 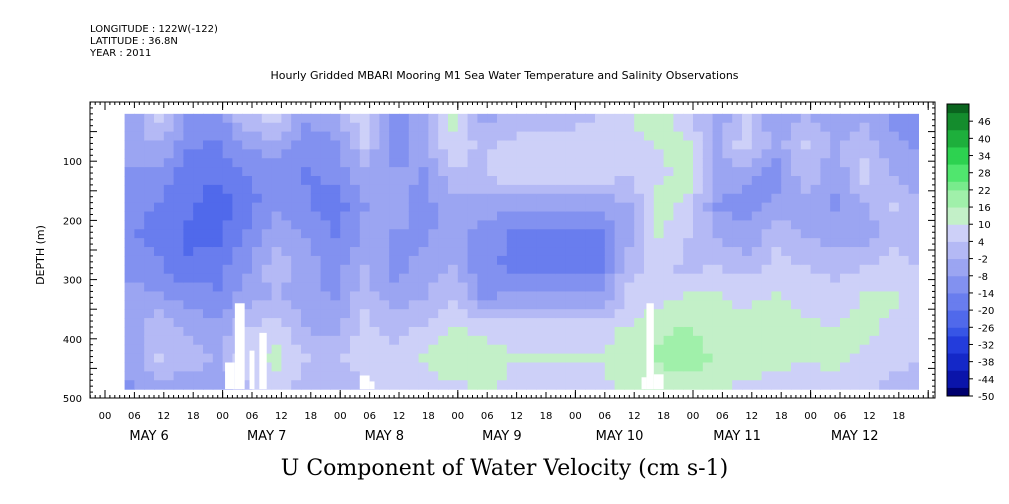 What do you see at coordinates (364, 382) in the screenshot?
I see `missing-region` at bounding box center [364, 382].